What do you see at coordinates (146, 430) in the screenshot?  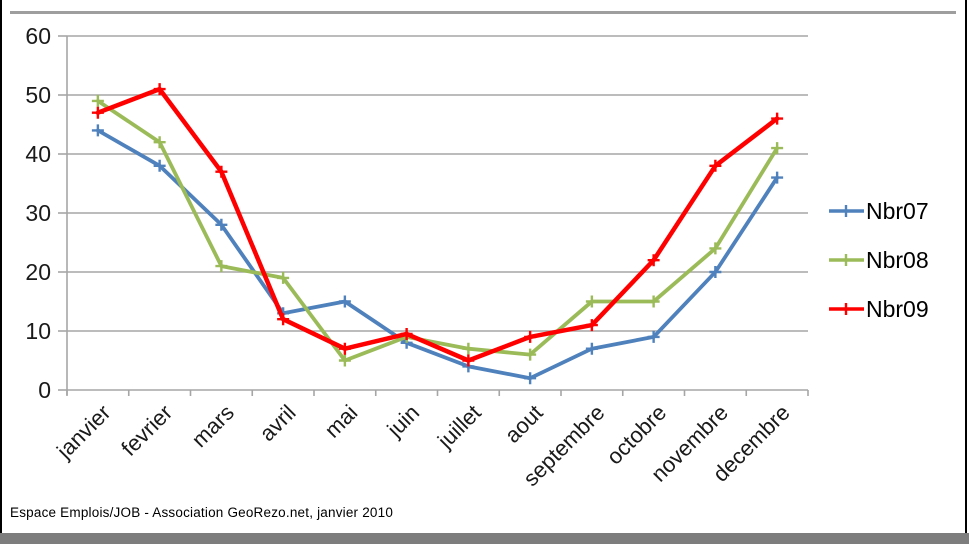 I see `x-tick-label: fevrier` at bounding box center [146, 430].